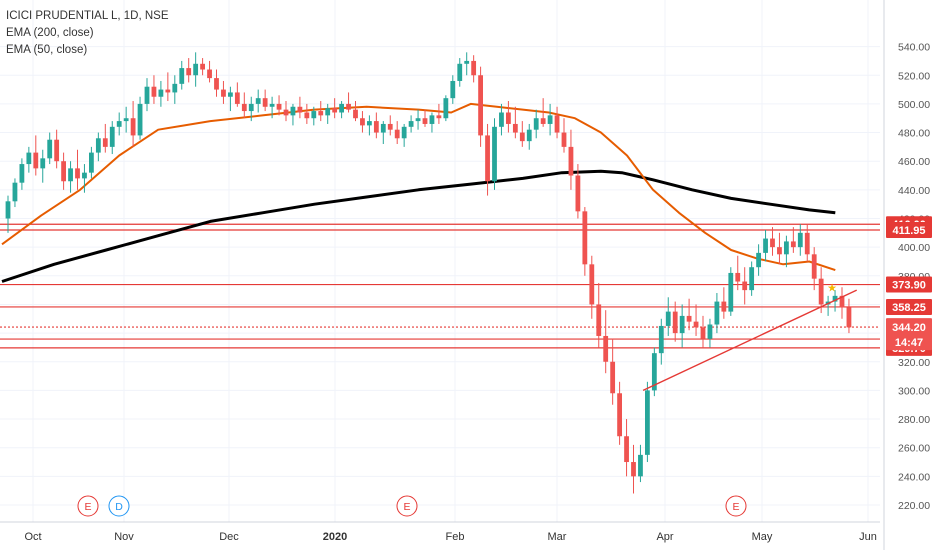 This screenshot has height=555, width=932. Describe the element at coordinates (832, 288) in the screenshot. I see `star-marker-icon: ★` at that location.